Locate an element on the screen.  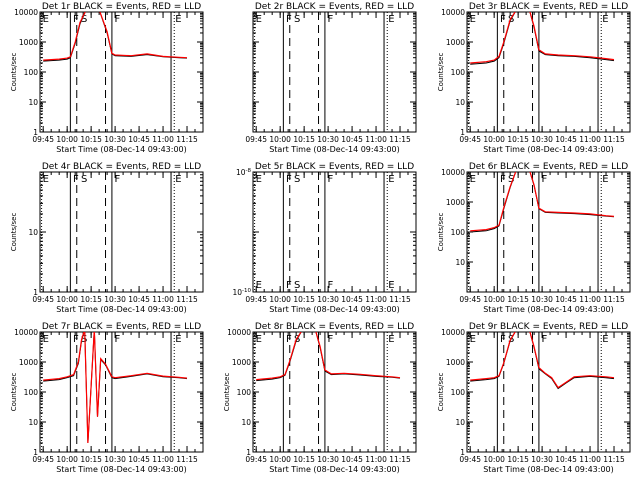
event-marker-label-bottom: S is located at coordinates (297, 285).